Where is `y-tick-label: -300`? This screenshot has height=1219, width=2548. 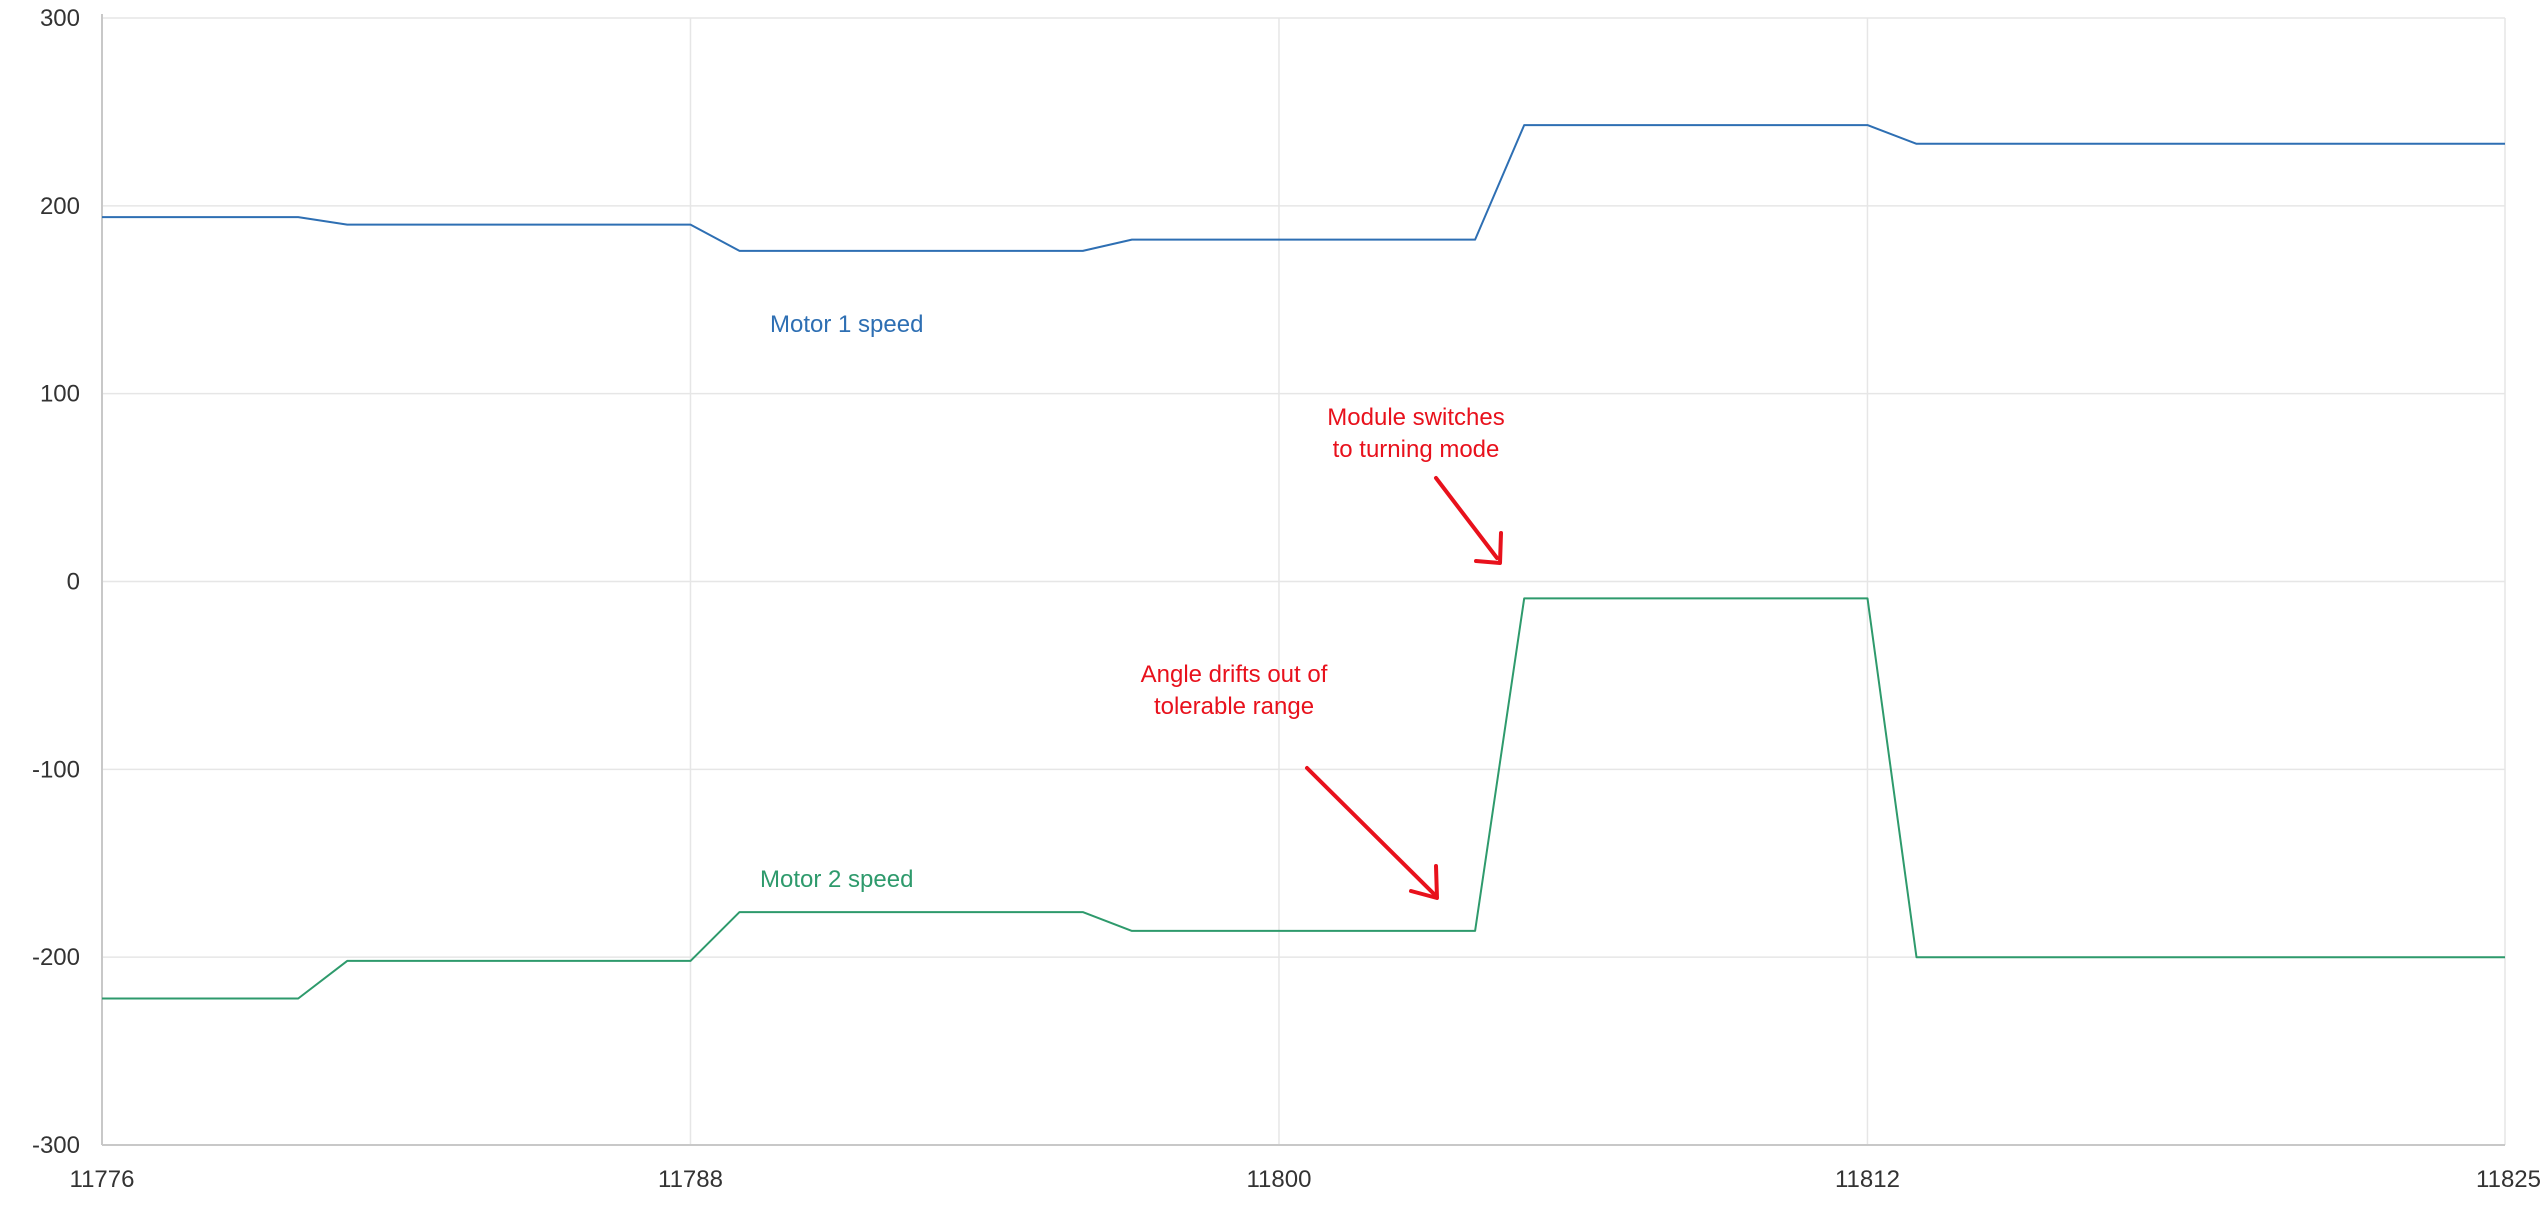 y-tick-label: -300 is located at coordinates (56, 1145).